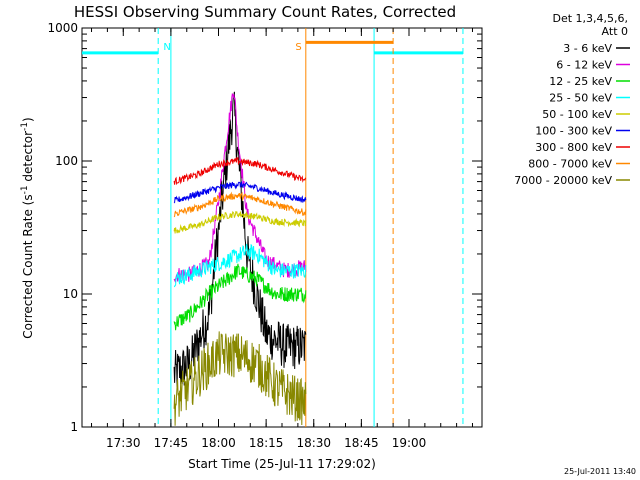 This screenshot has width=640, height=480. I want to click on y-tick-label-2: 100, so click(66, 161).